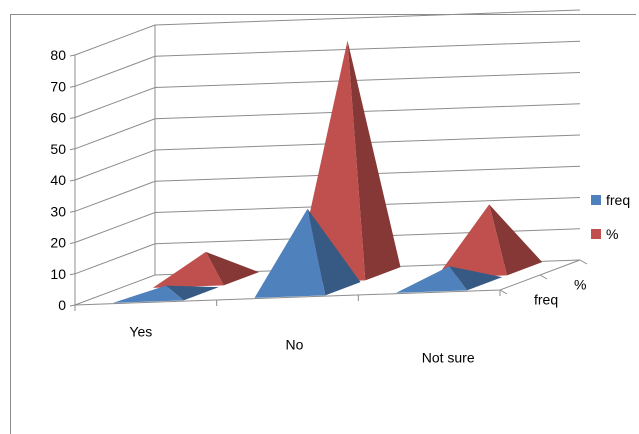 The image size is (639, 434). Describe the element at coordinates (612, 234) in the screenshot. I see `legend-label: %` at that location.